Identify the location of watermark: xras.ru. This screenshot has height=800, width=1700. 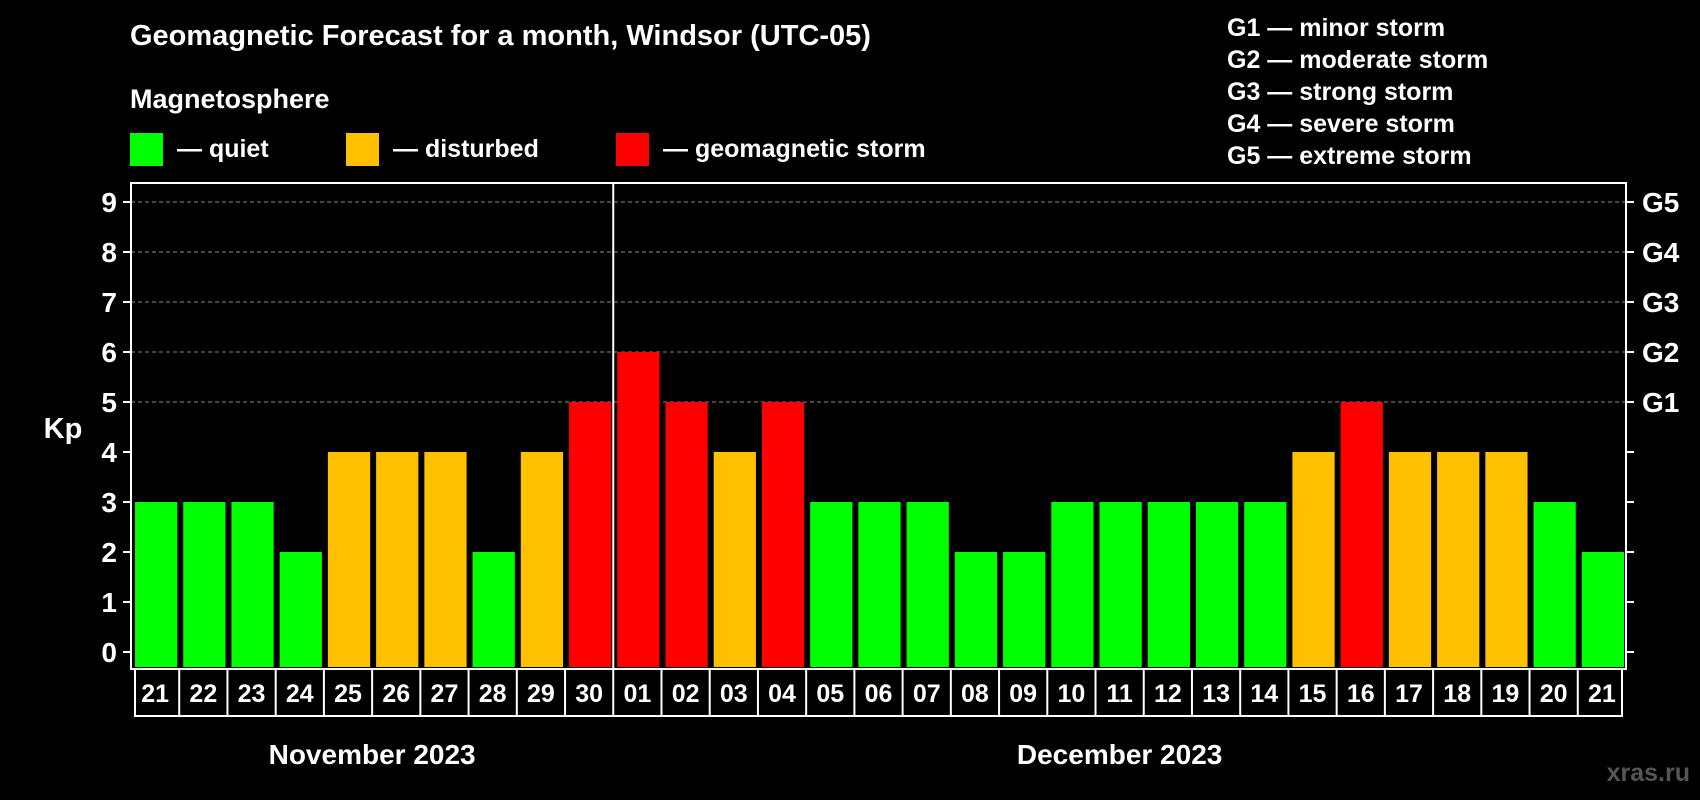
(1648, 773).